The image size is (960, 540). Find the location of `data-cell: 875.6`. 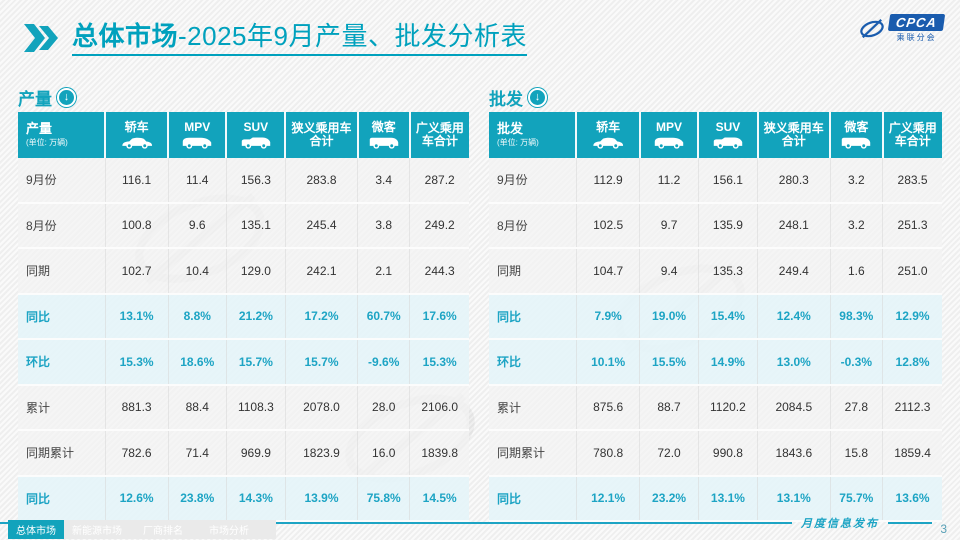

data-cell: 875.6 is located at coordinates (607, 407).